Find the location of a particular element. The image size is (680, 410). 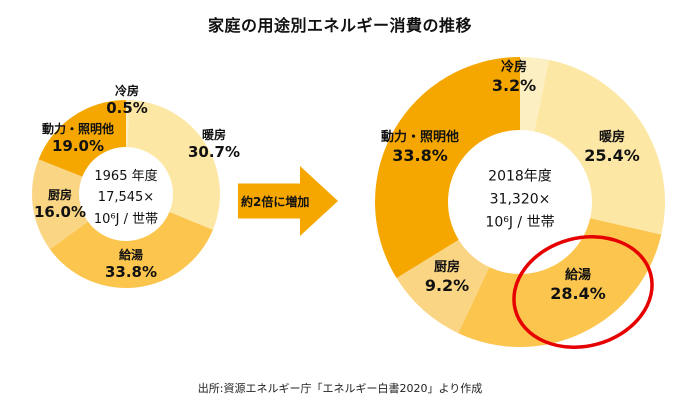

donut-center-1965: 1965 年度 17,545× 10⁶J / 世帯 is located at coordinates (126, 198).